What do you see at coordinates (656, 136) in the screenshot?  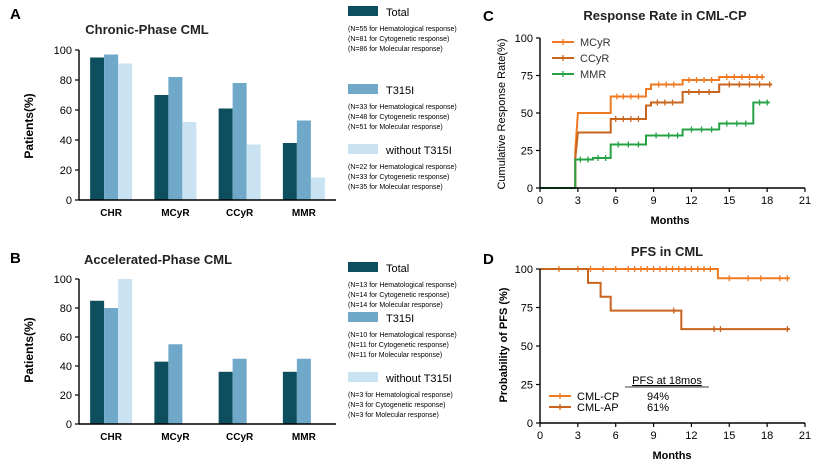 I see `curve-ccyr` at bounding box center [656, 136].